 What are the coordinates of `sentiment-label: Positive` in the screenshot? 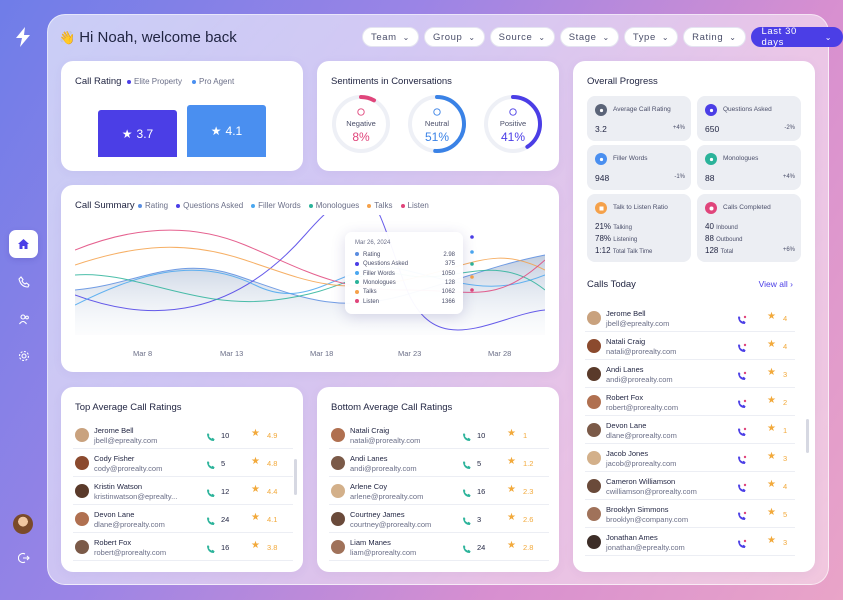 It's located at (513, 123).